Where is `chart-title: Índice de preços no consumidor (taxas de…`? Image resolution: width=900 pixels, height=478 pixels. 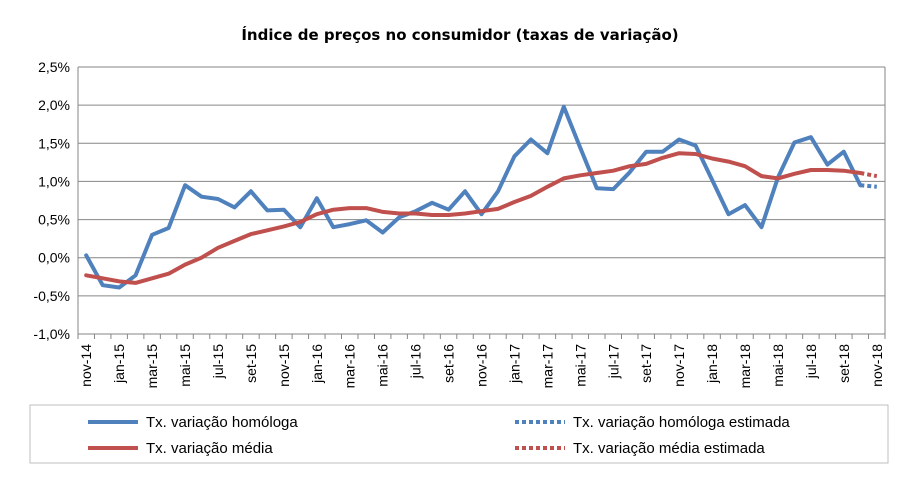 chart-title: Índice de preços no consumidor (taxas de… is located at coordinates (459, 34).